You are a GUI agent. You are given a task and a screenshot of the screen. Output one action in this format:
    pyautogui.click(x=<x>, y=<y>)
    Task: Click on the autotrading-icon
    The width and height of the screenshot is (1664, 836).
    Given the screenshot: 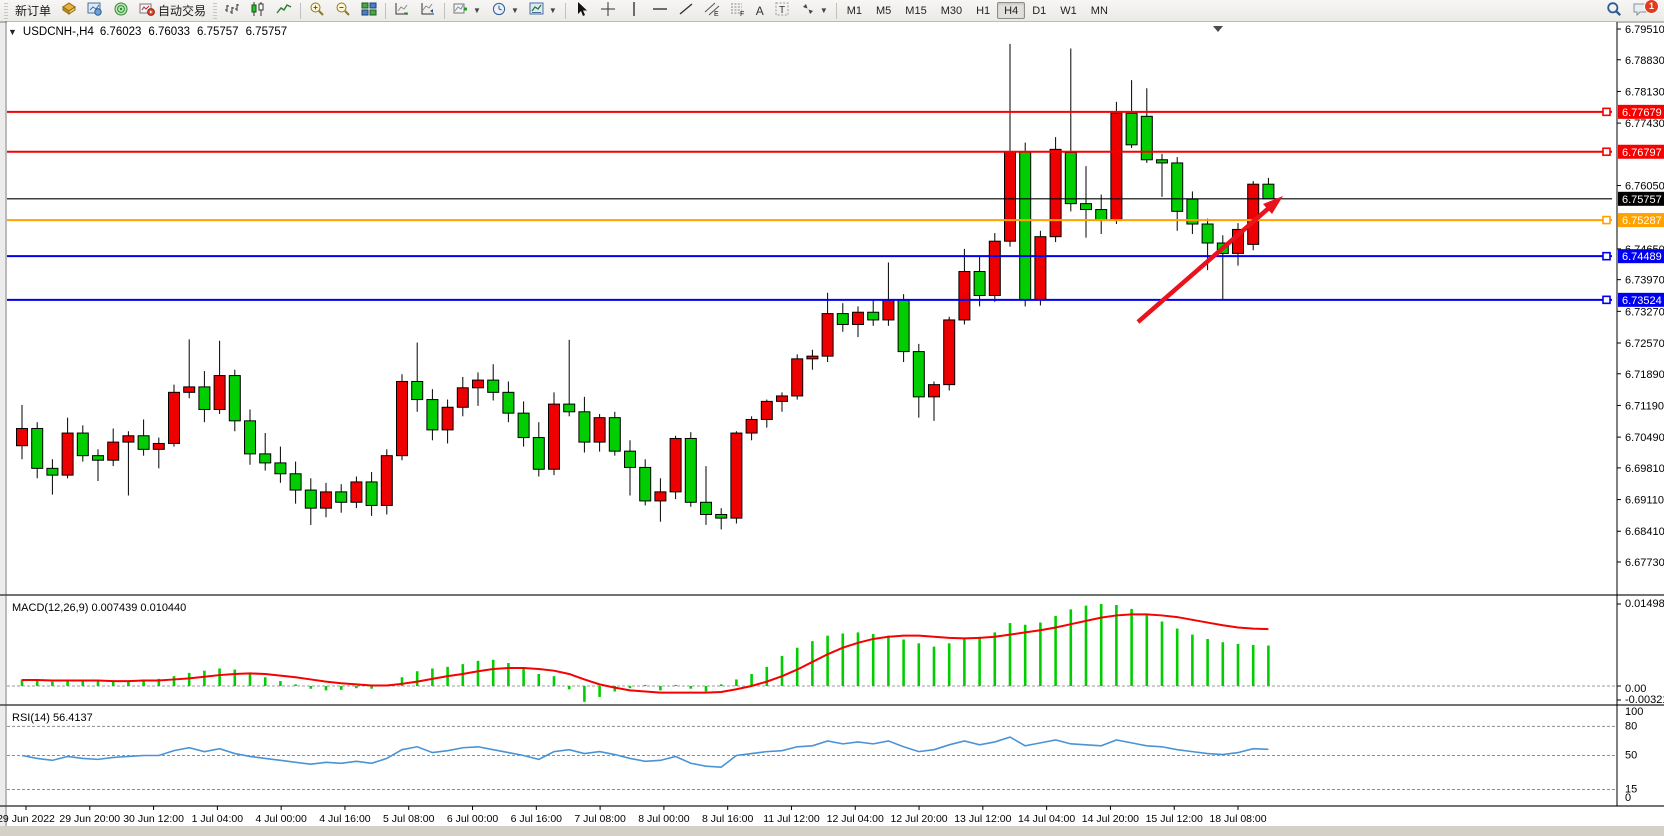 What is the action you would take?
    pyautogui.click(x=147, y=10)
    